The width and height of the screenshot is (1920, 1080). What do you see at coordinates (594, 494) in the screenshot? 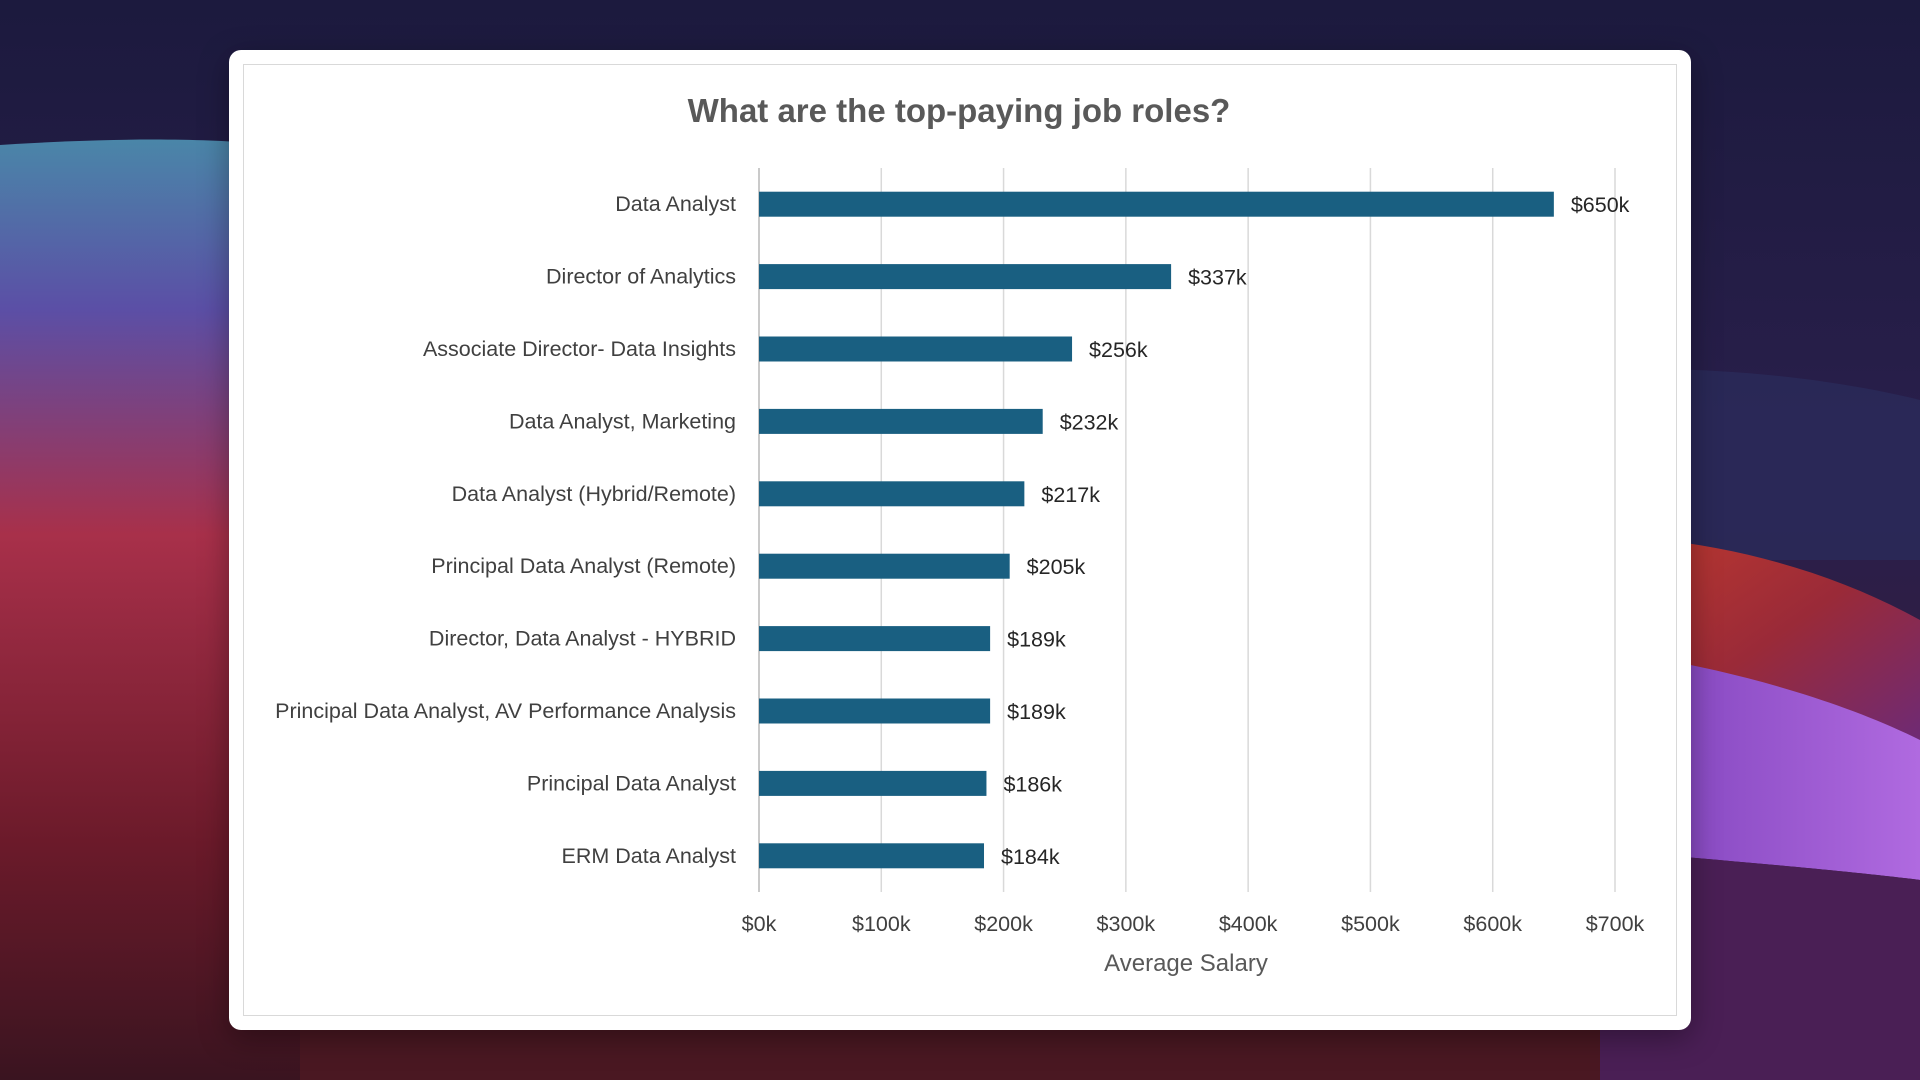
I see `category-label: Data Analyst (Hybrid/Remote)` at bounding box center [594, 494].